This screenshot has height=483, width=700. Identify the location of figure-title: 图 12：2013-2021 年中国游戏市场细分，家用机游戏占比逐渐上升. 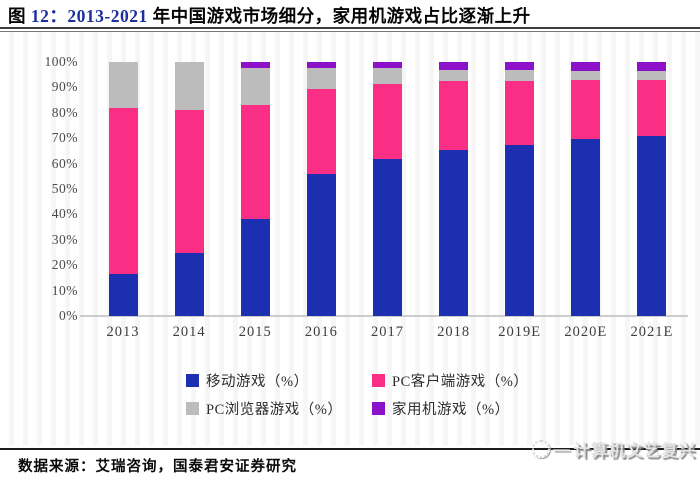
(353, 15).